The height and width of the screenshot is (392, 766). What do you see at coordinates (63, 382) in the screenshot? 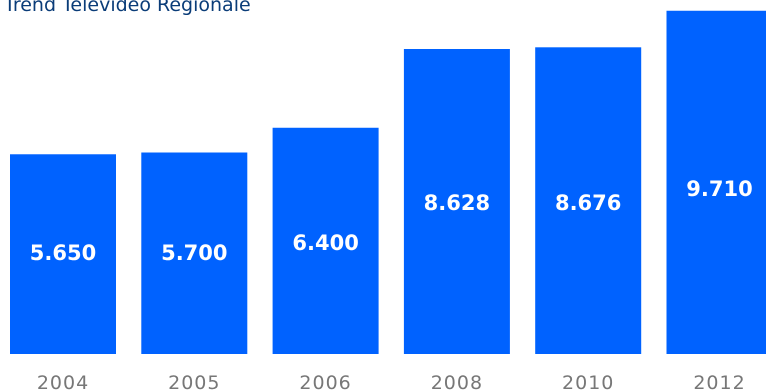
I see `x-tick-label: 2004` at bounding box center [63, 382].